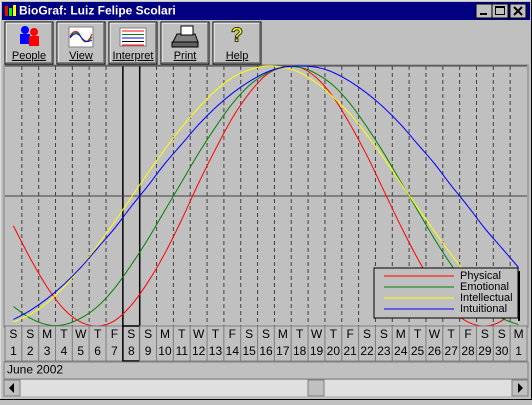  Describe the element at coordinates (97, 351) in the screenshot. I see `day-number: 6` at that location.